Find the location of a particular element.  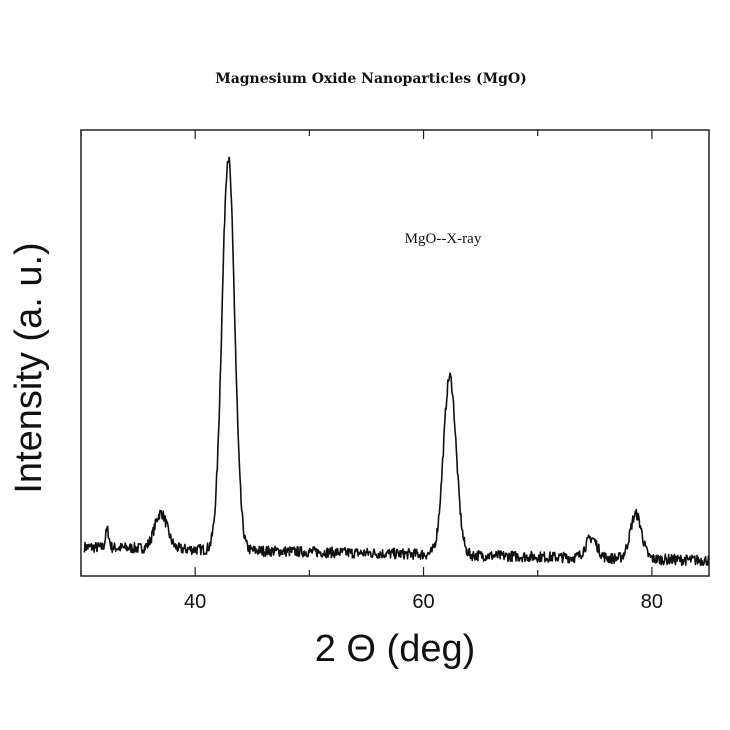

x-axis-tick-labels: 40 60 80 is located at coordinates (423, 602).